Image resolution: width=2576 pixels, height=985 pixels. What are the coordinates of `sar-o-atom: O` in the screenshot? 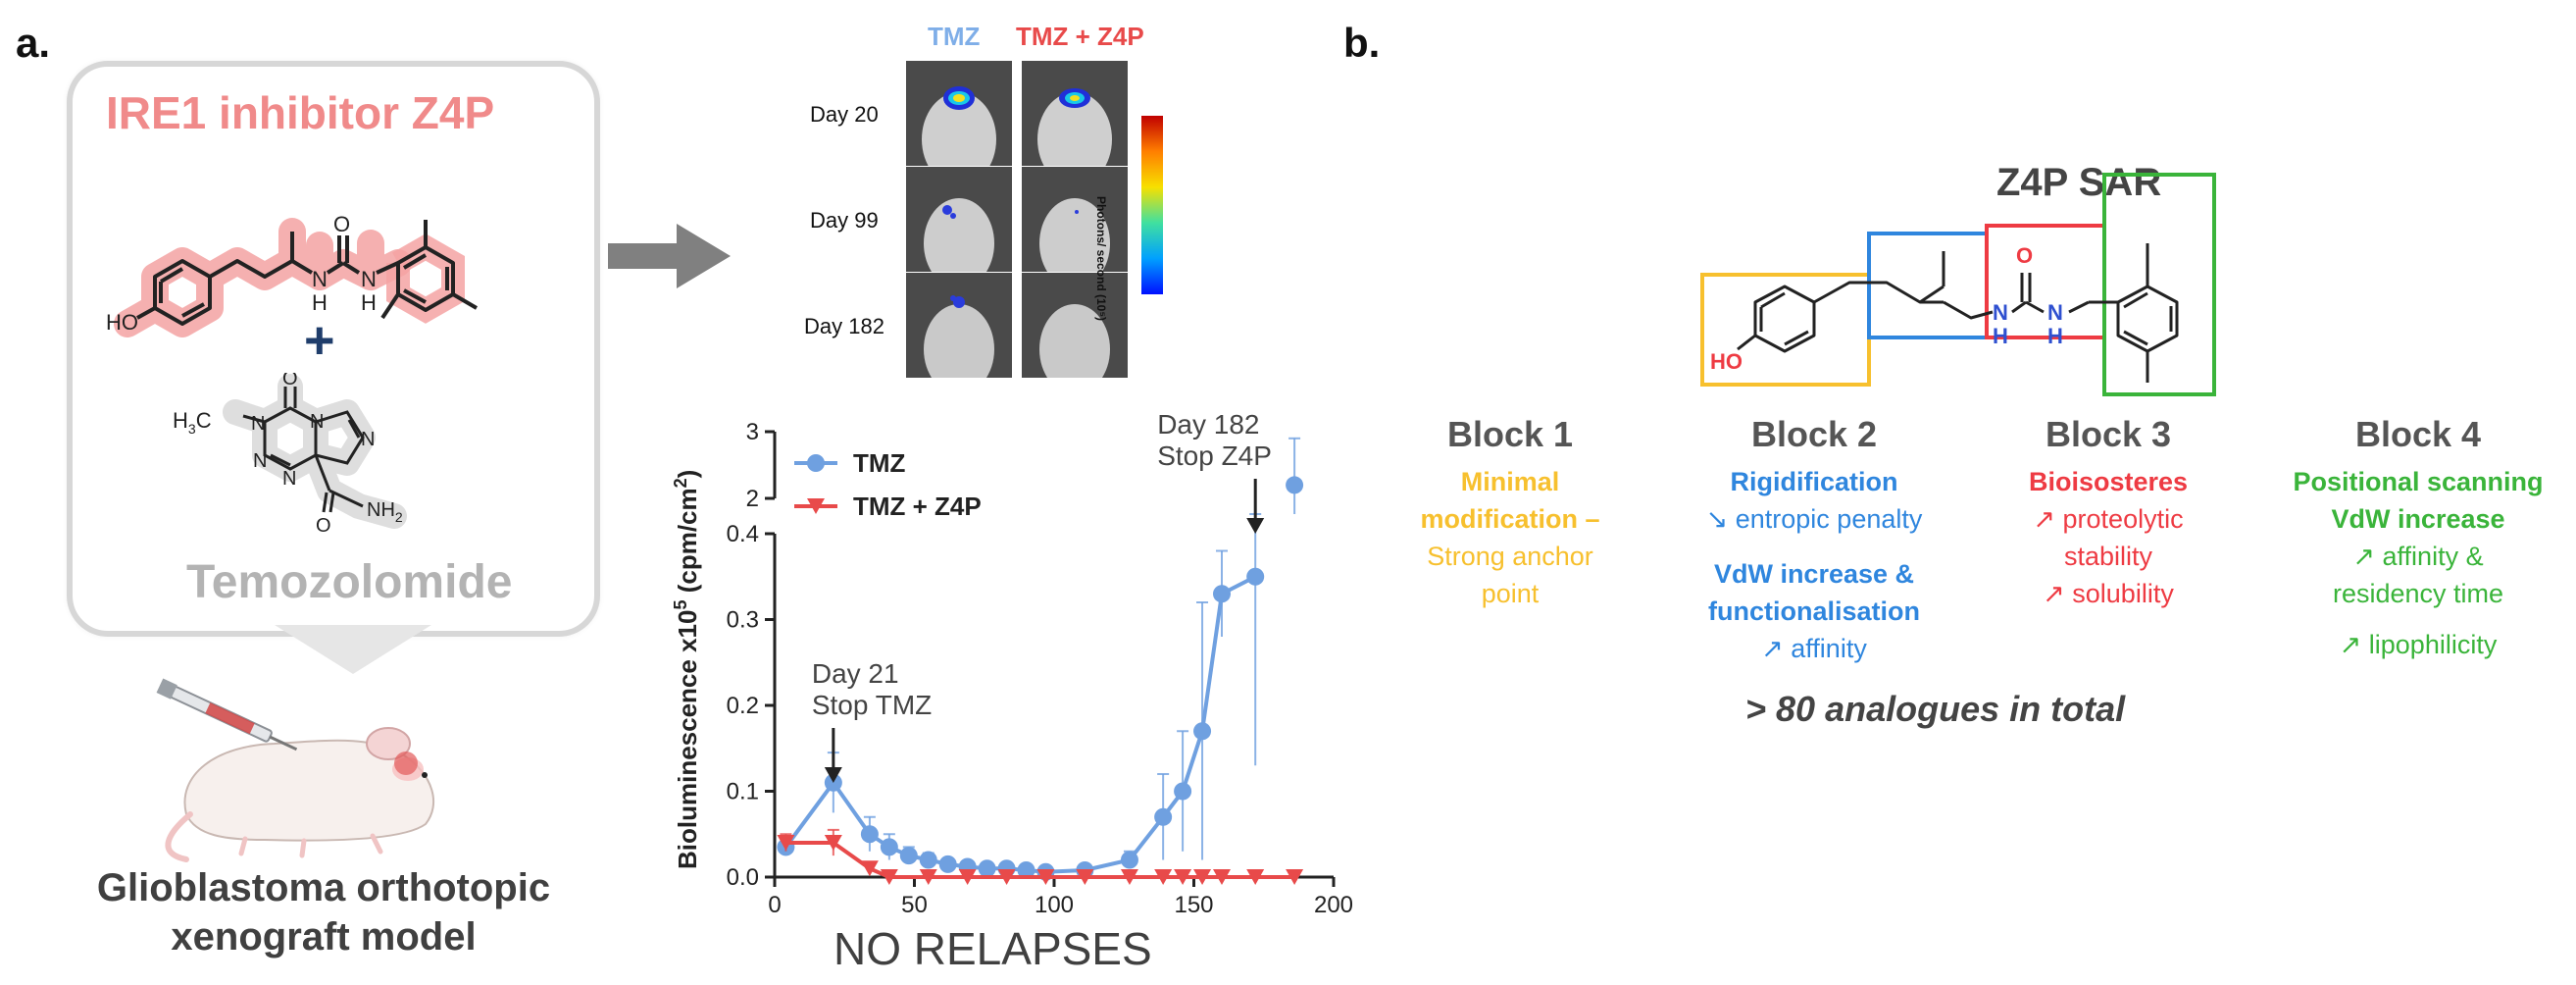 It's located at (2025, 255).